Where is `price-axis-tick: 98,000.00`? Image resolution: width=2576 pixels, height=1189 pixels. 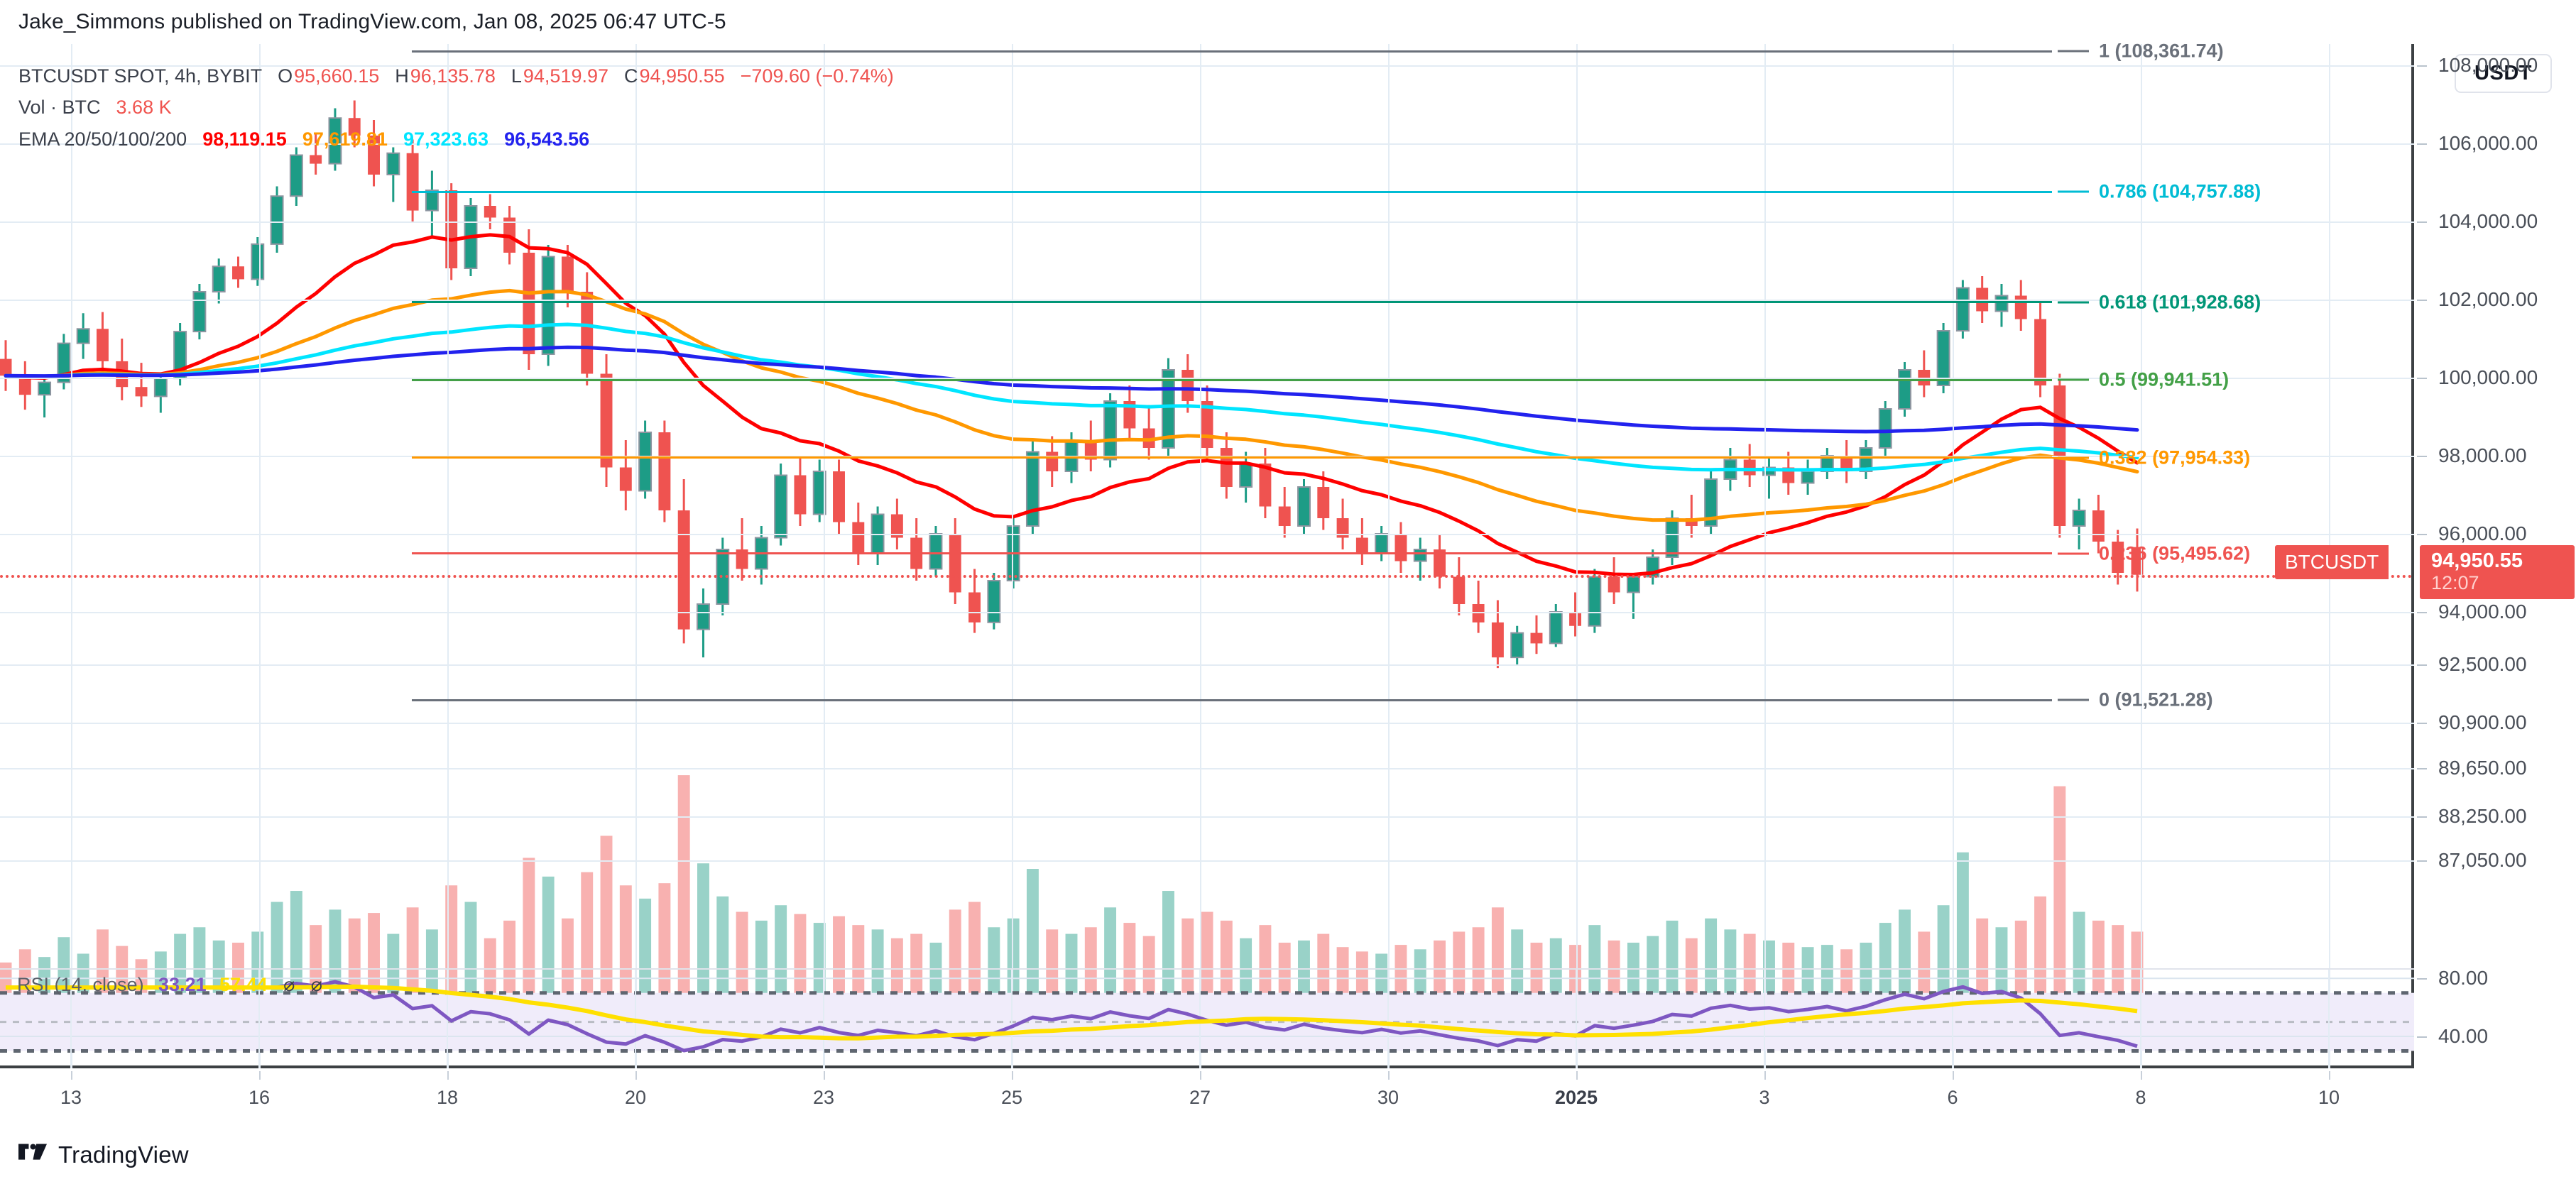
price-axis-tick: 98,000.00 is located at coordinates (2482, 455).